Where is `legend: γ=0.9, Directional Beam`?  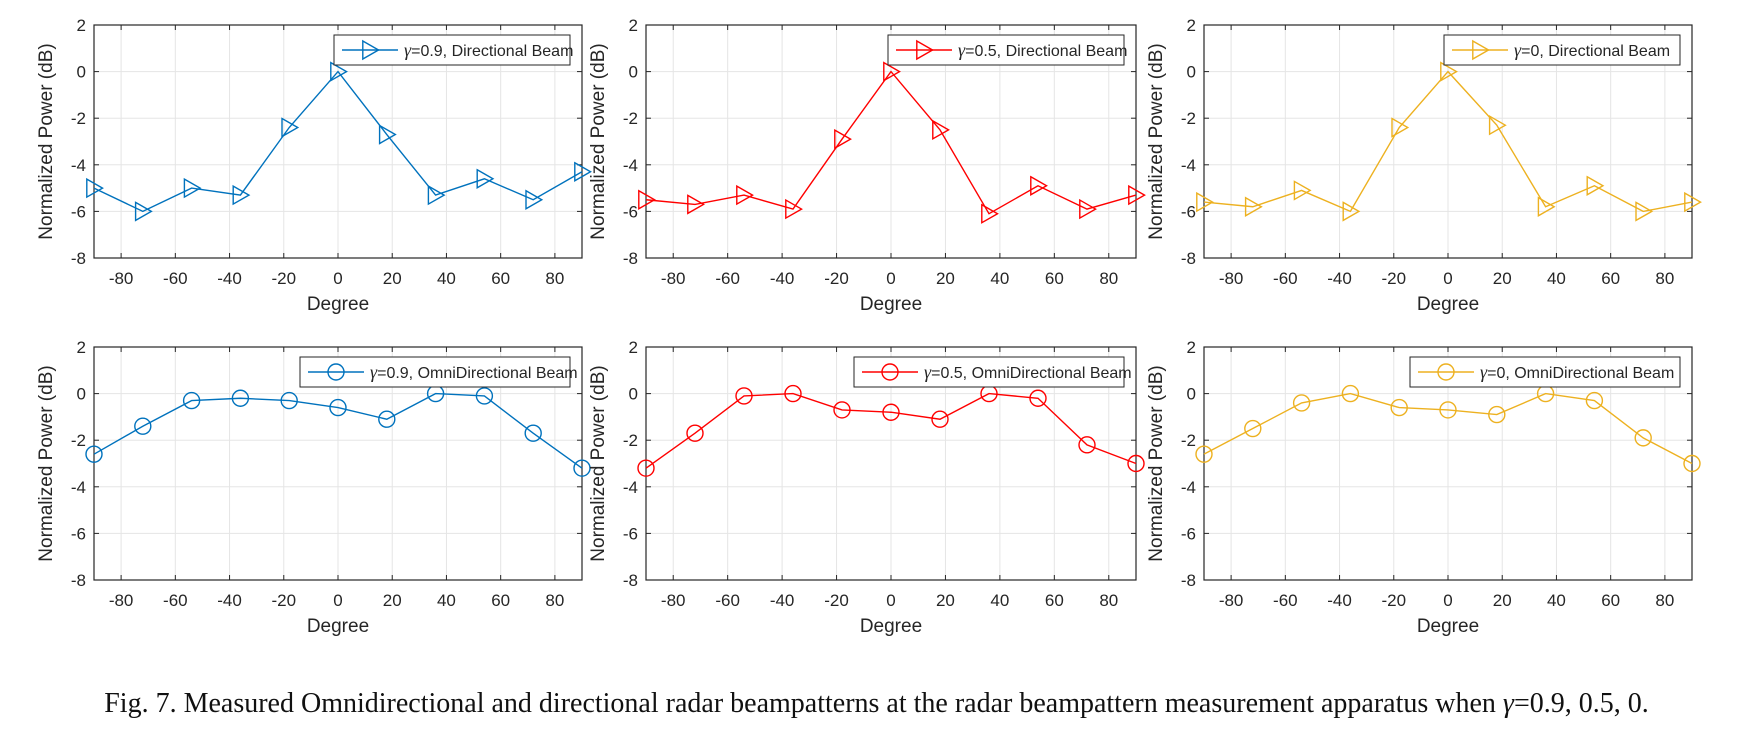 legend: γ=0.9, Directional Beam is located at coordinates (453, 50).